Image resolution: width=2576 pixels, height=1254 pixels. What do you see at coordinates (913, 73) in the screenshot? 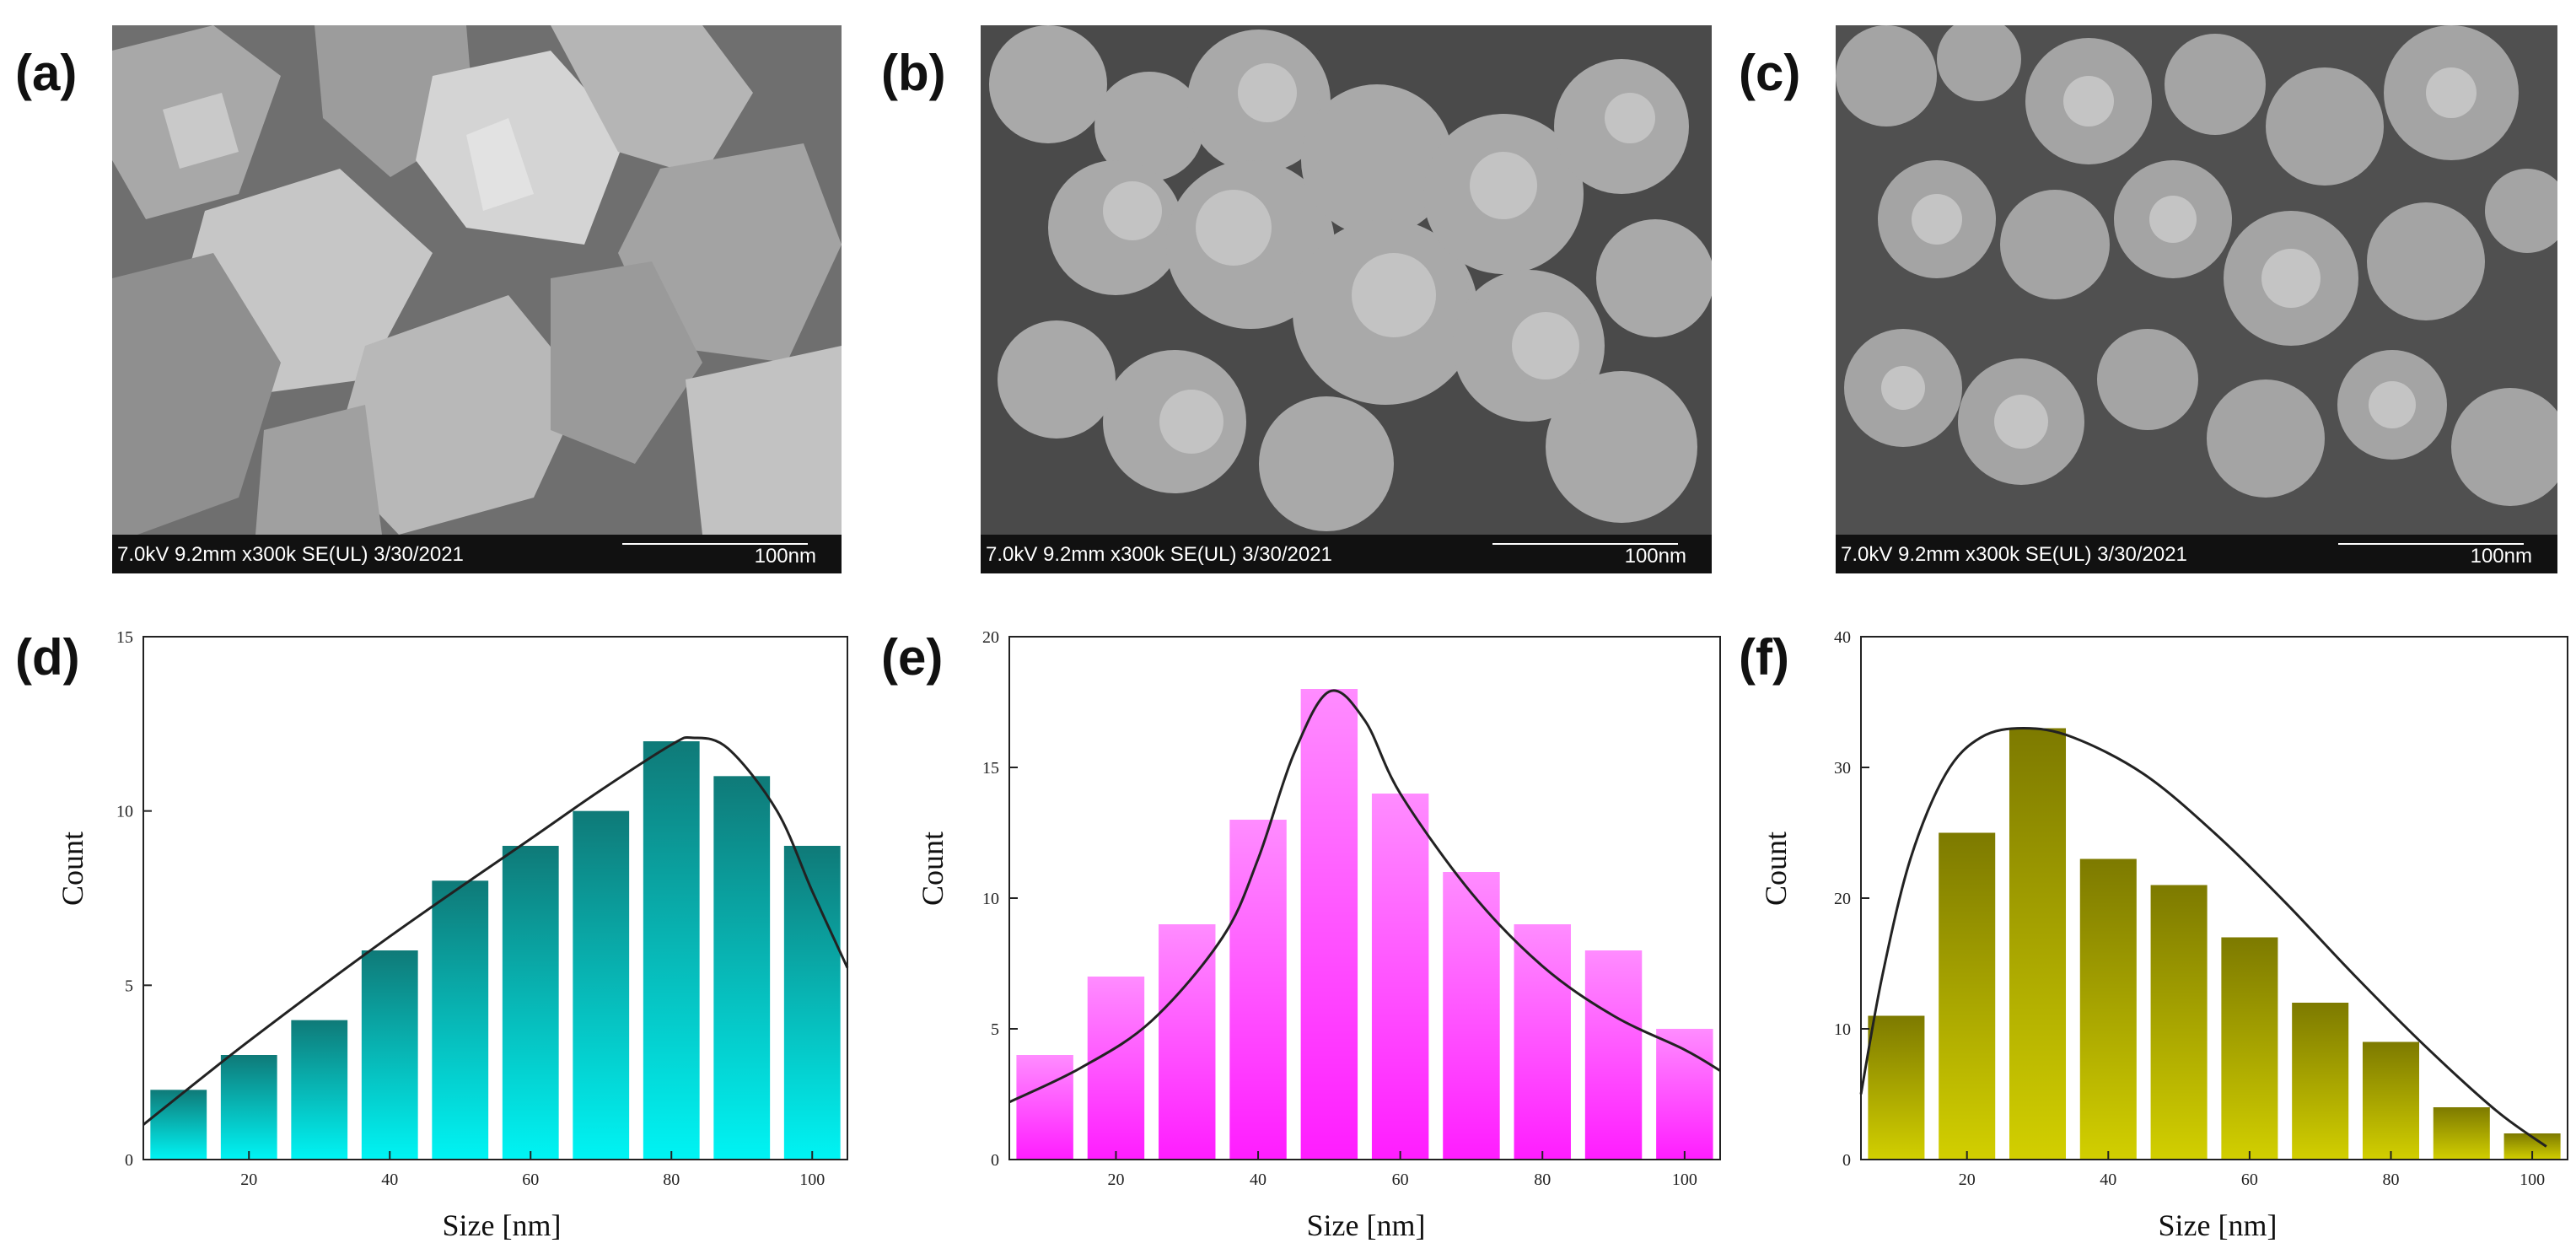
I see `panel-label-b: (b)` at bounding box center [913, 73].